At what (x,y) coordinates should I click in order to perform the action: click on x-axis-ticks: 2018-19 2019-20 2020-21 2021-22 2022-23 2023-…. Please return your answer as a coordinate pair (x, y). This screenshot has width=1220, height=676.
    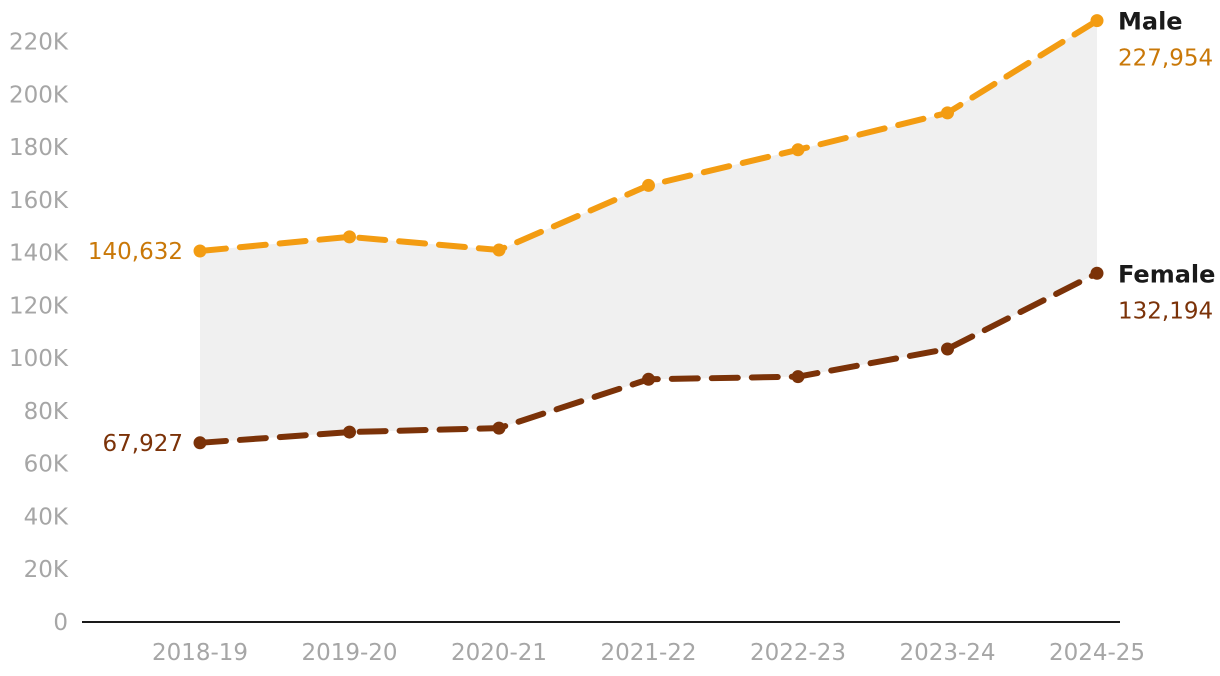
    Looking at the image, I should click on (648, 653).